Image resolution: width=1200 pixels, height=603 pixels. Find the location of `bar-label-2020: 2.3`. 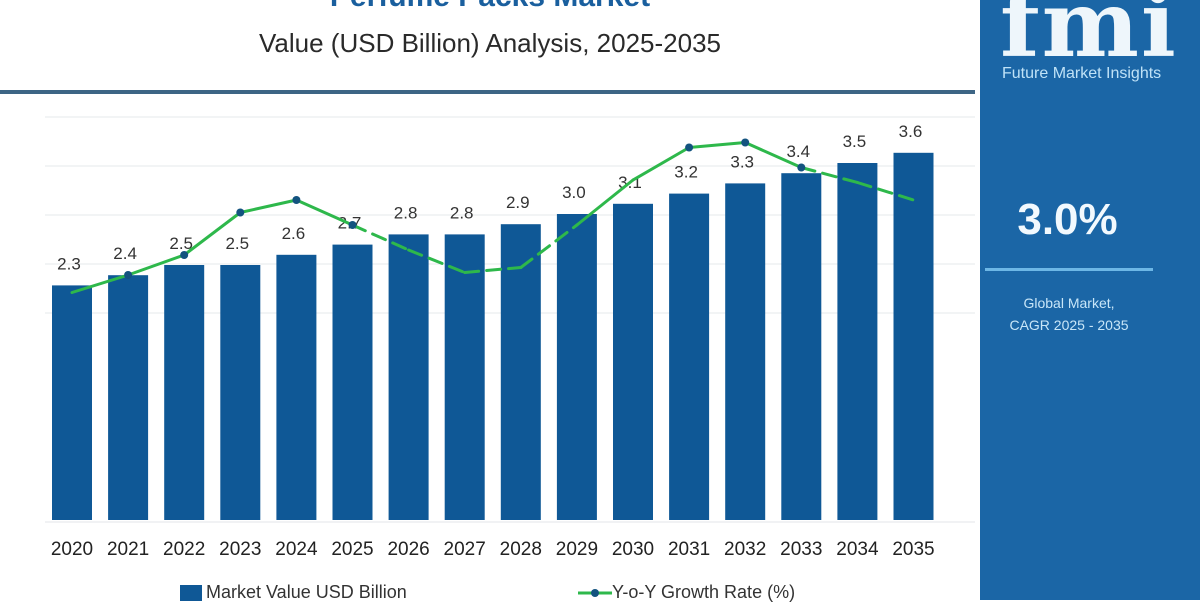

bar-label-2020: 2.3 is located at coordinates (69, 263).